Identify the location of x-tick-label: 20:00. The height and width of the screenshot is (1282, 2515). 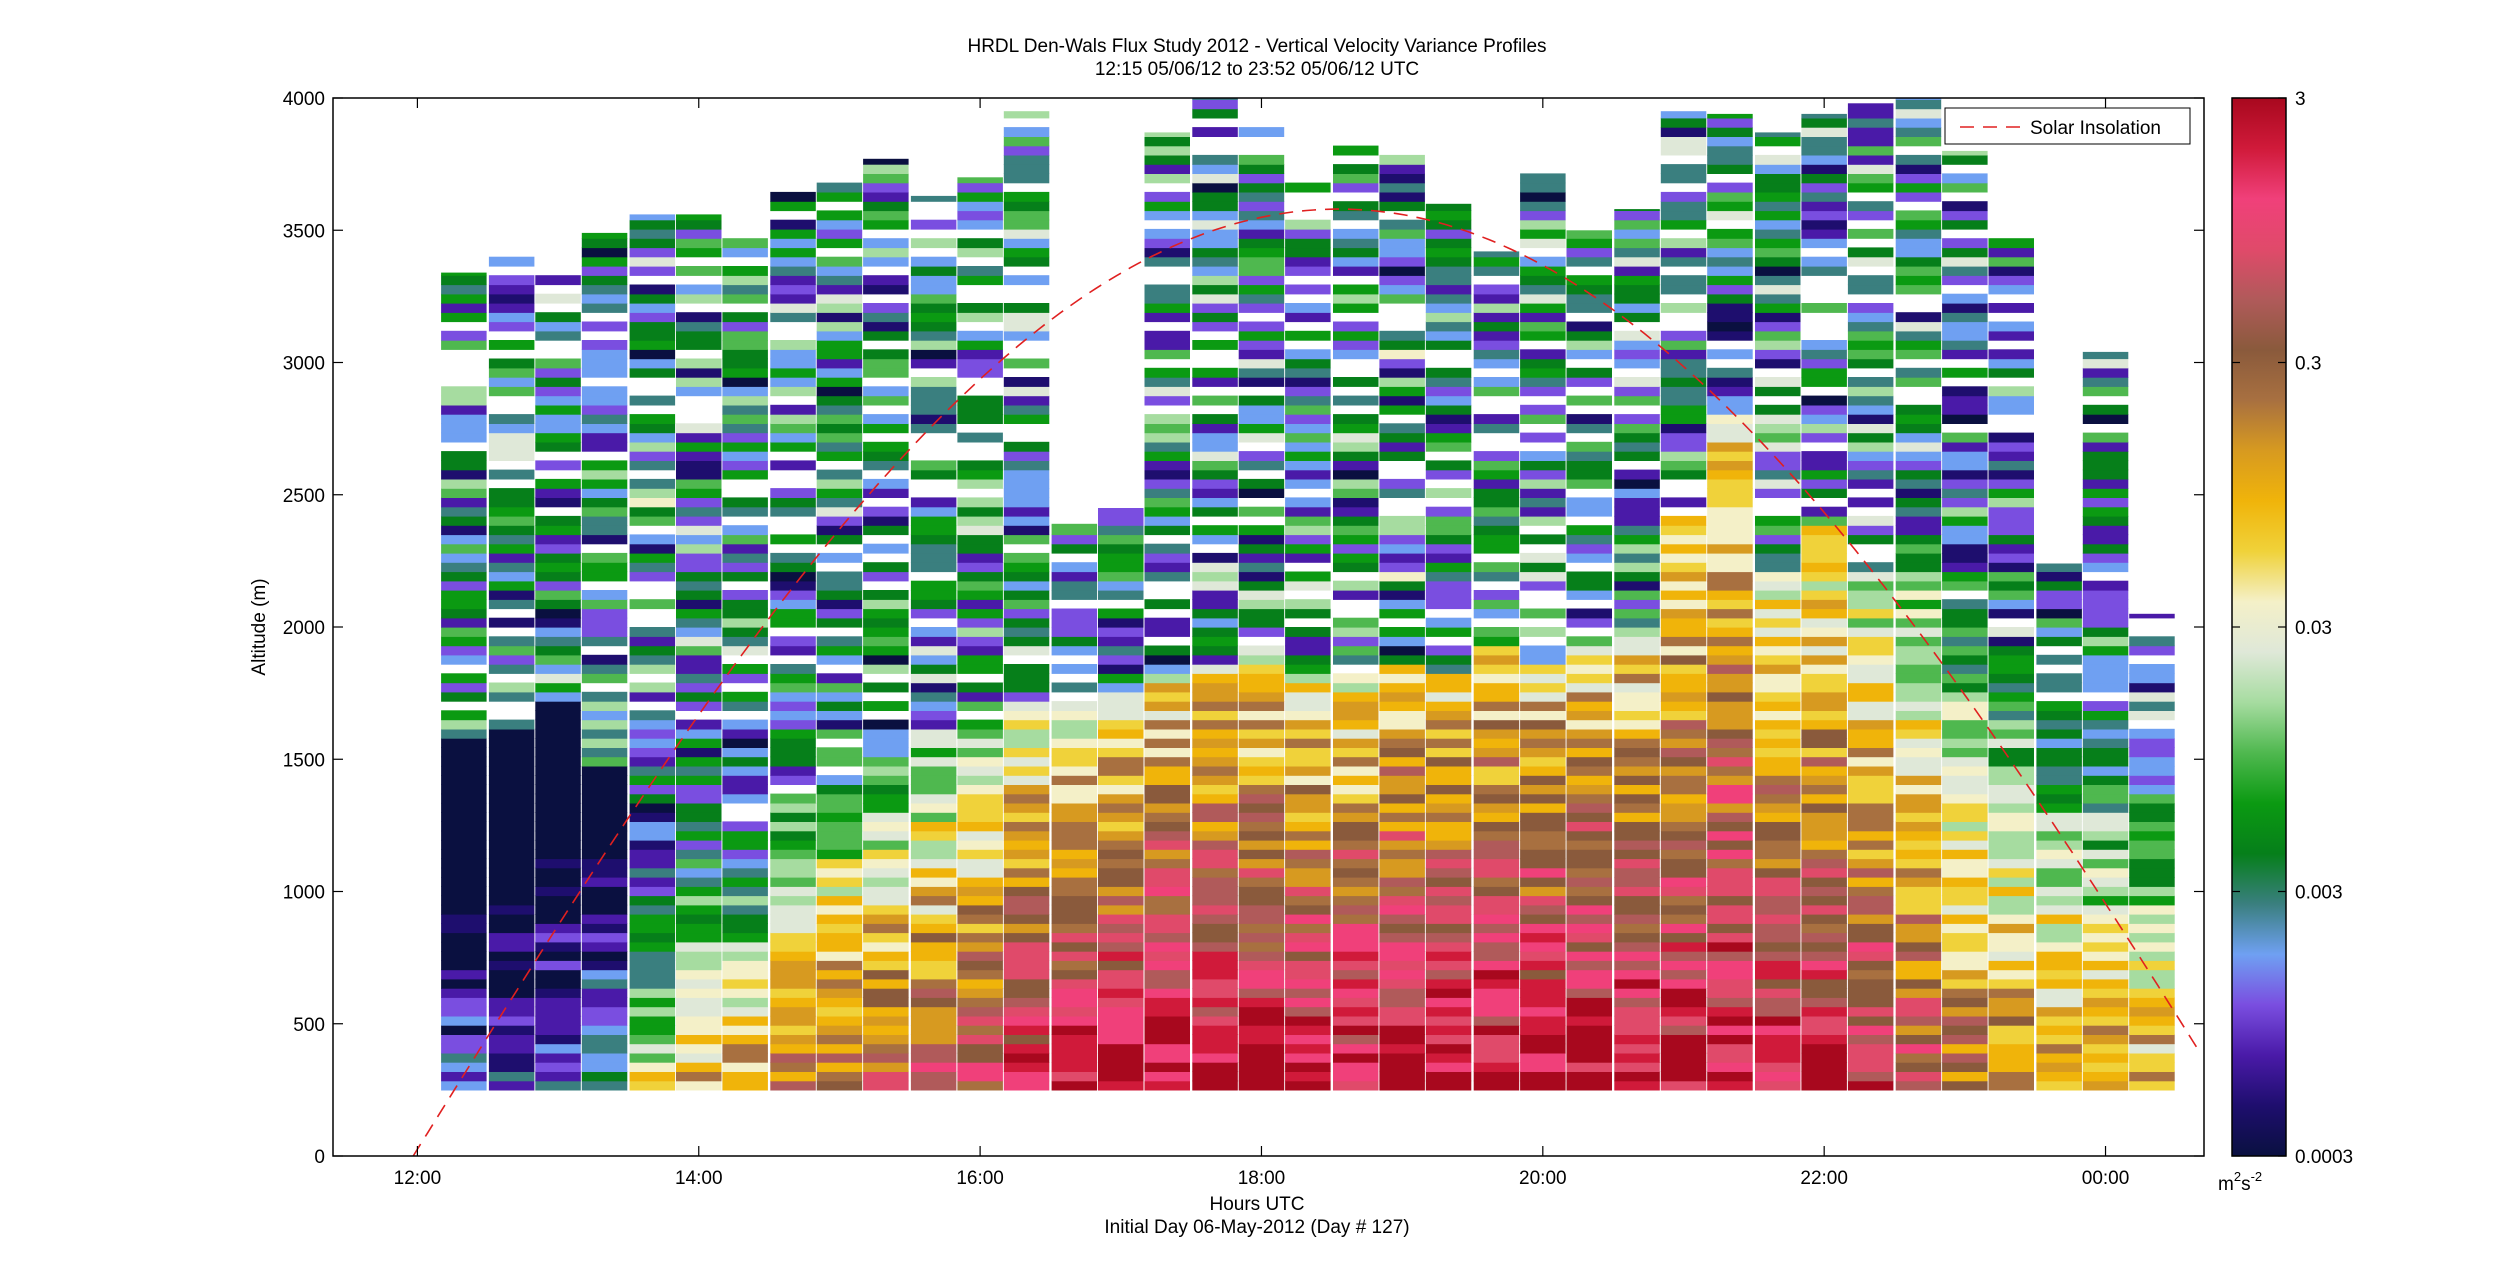
(1543, 1178).